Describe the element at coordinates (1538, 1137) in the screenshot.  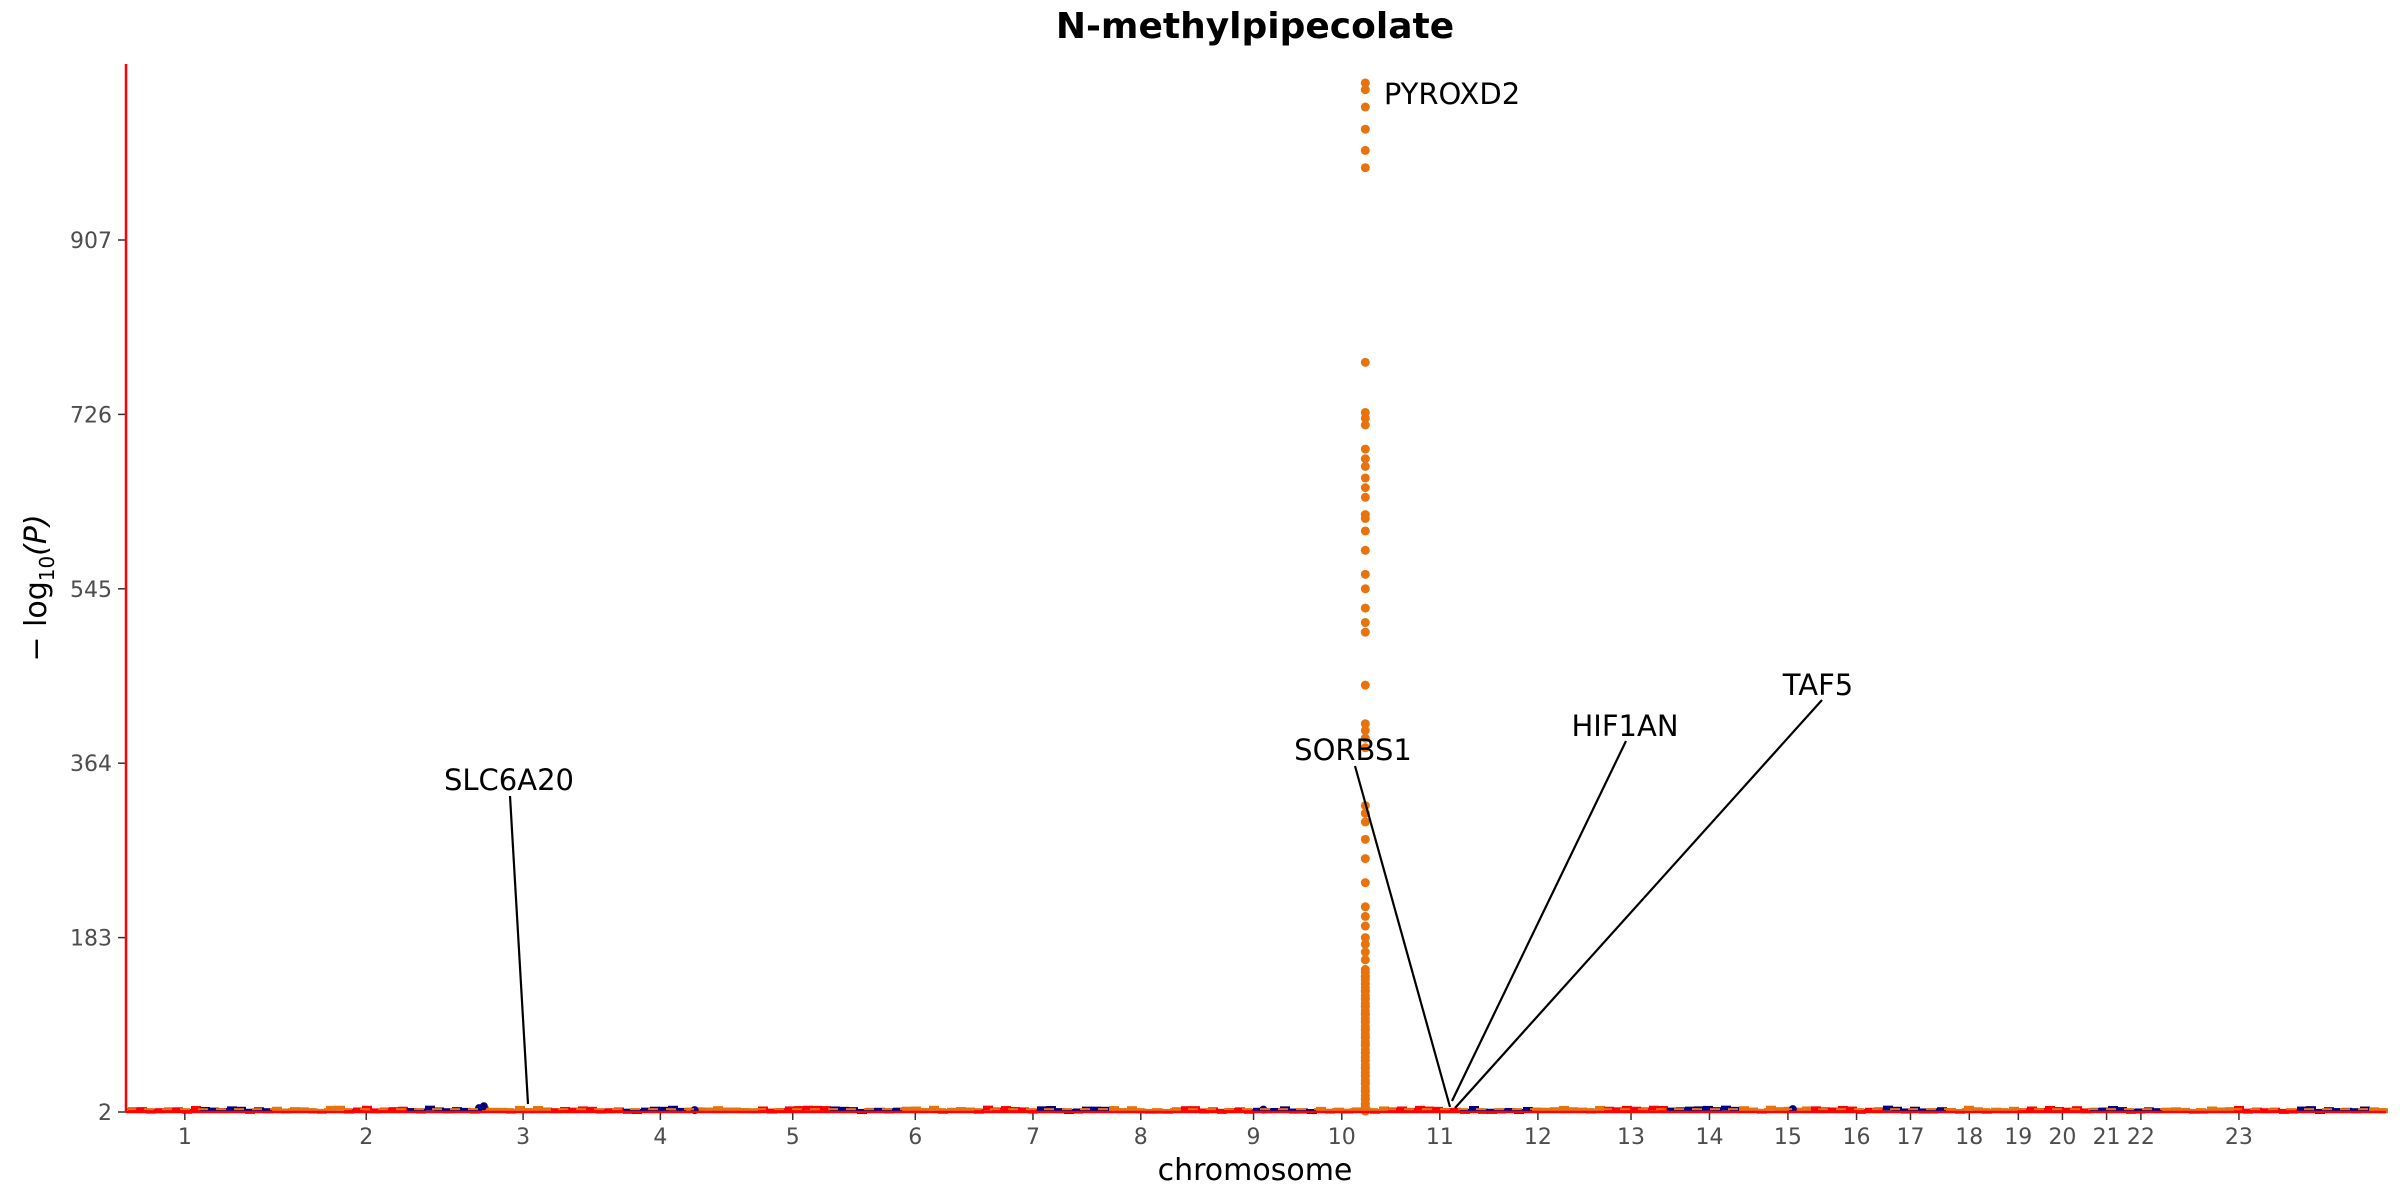
I see `x-tick-label: 12` at that location.